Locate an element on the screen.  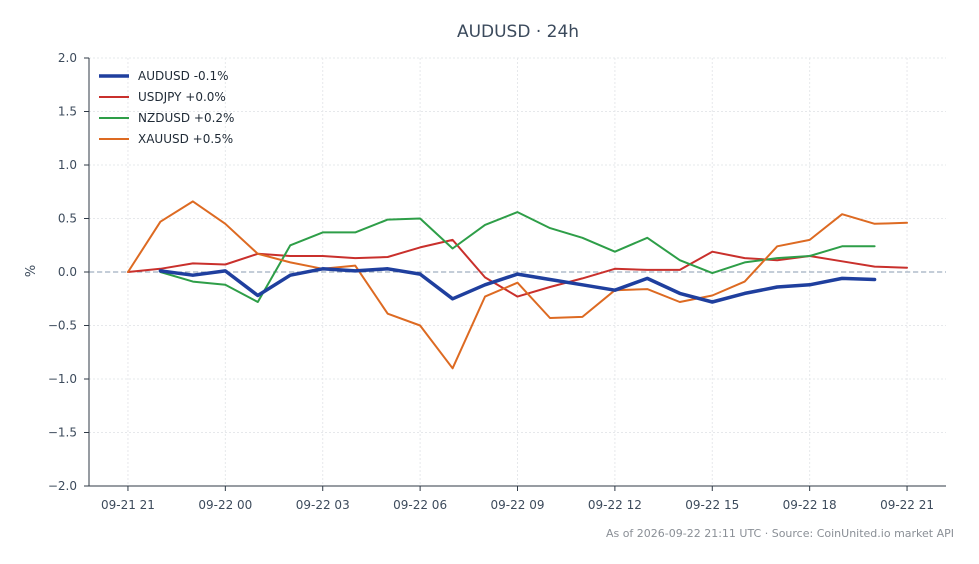
x-tick-label: 09-22 00 is located at coordinates (225, 505).